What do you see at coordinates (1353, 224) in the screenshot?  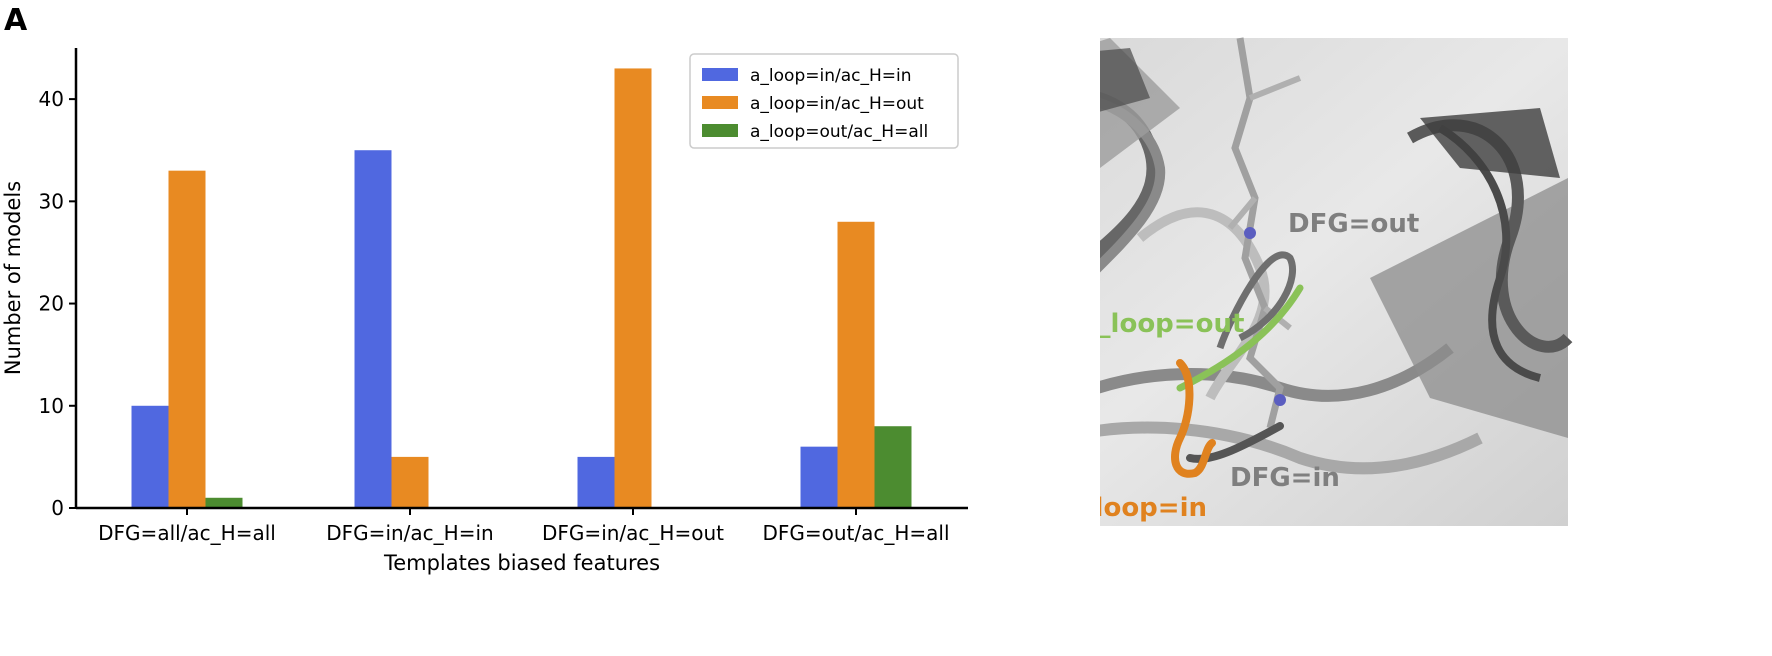 I see `label-dfg-out: DFG=out` at bounding box center [1353, 224].